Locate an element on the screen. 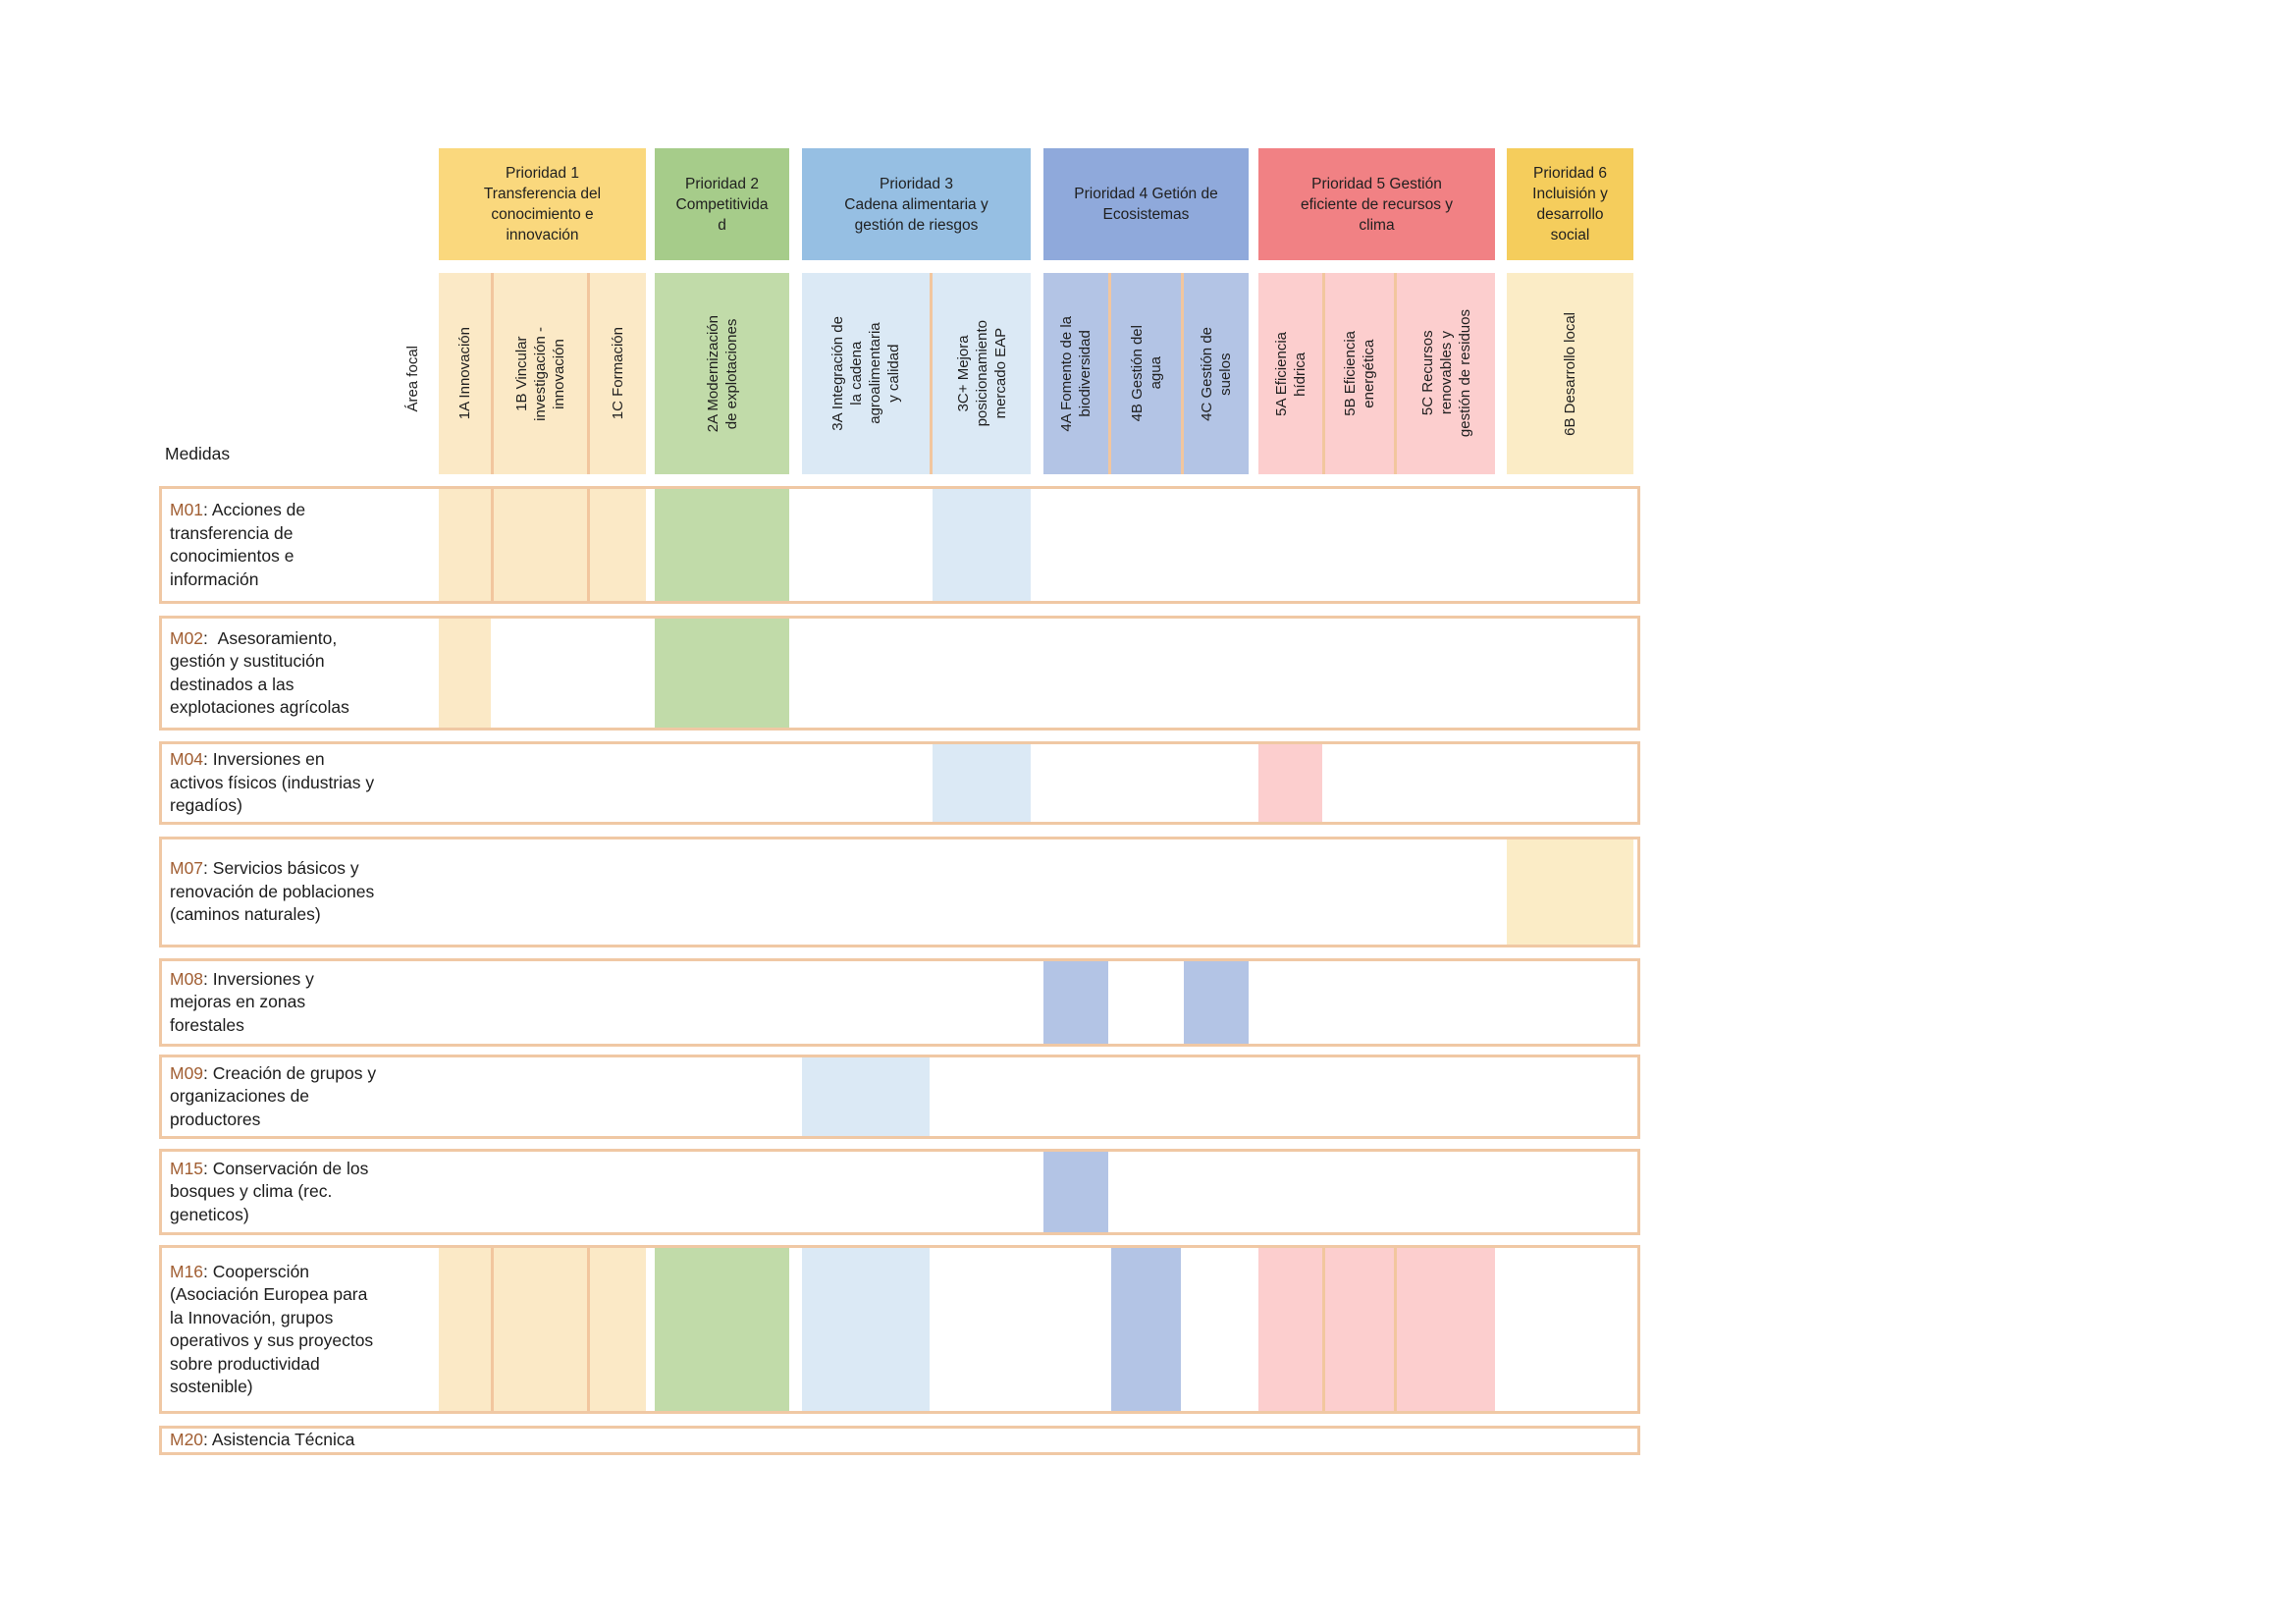 Image resolution: width=2296 pixels, height=1624 pixels. marked-cell-M16-4B is located at coordinates (1146, 1329).